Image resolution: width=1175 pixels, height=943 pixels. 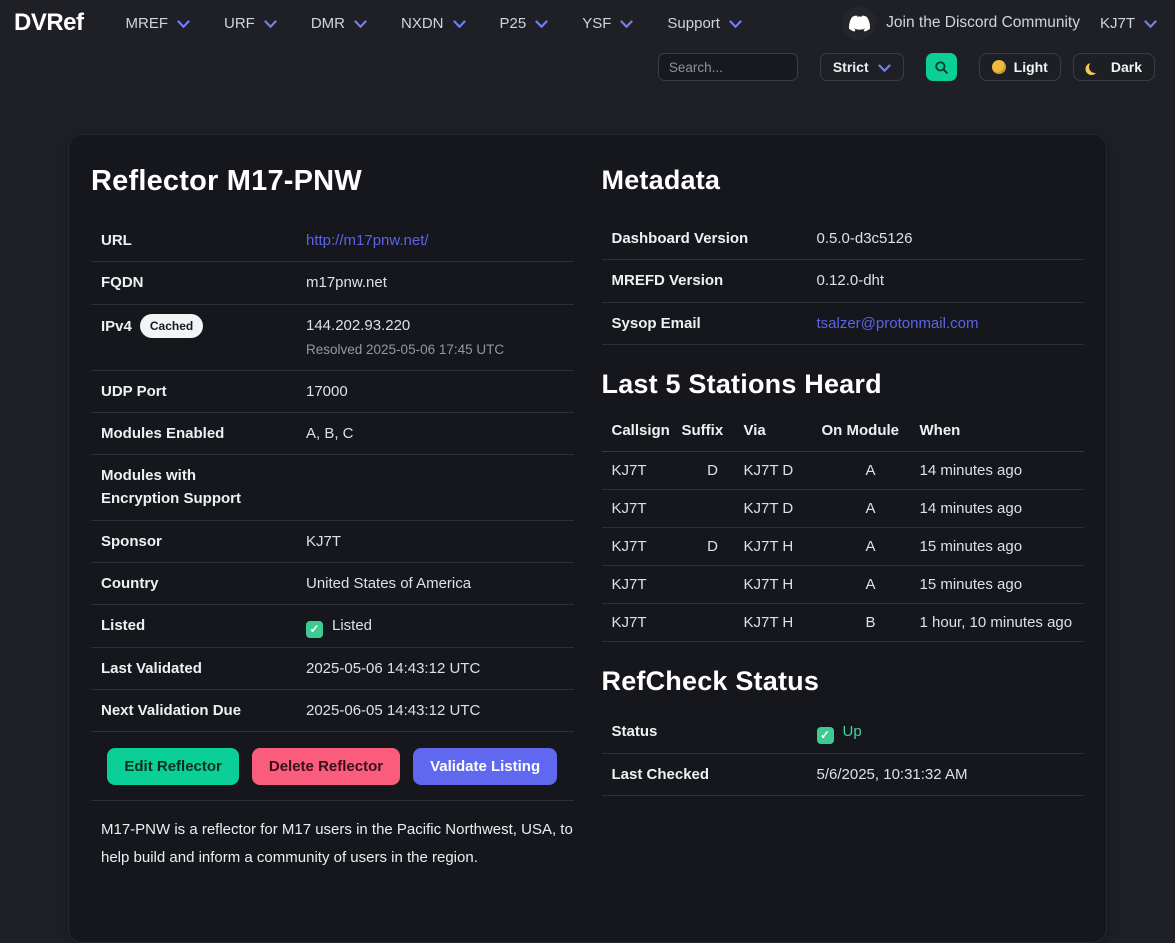 What do you see at coordinates (870, 432) in the screenshot?
I see `col-on-module: On Module` at bounding box center [870, 432].